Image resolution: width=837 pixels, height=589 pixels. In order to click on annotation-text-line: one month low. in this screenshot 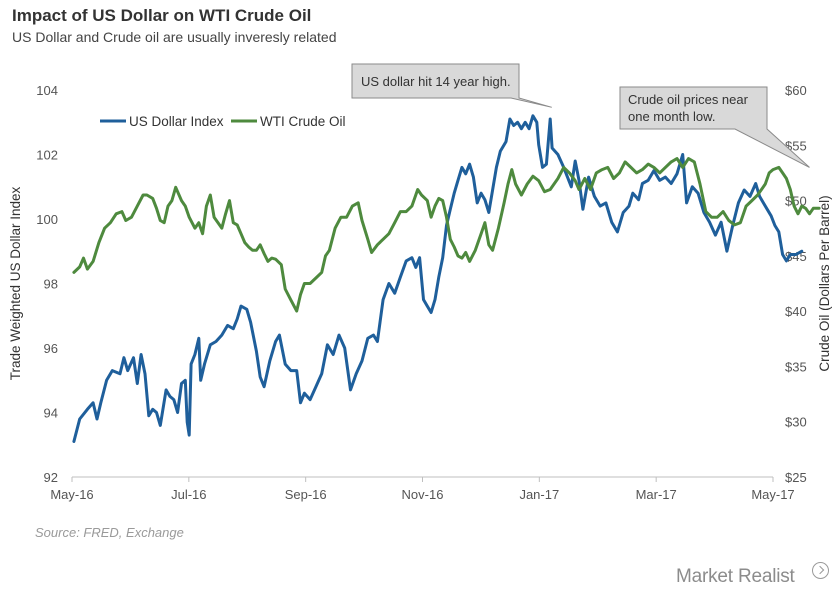, I will do `click(671, 116)`.